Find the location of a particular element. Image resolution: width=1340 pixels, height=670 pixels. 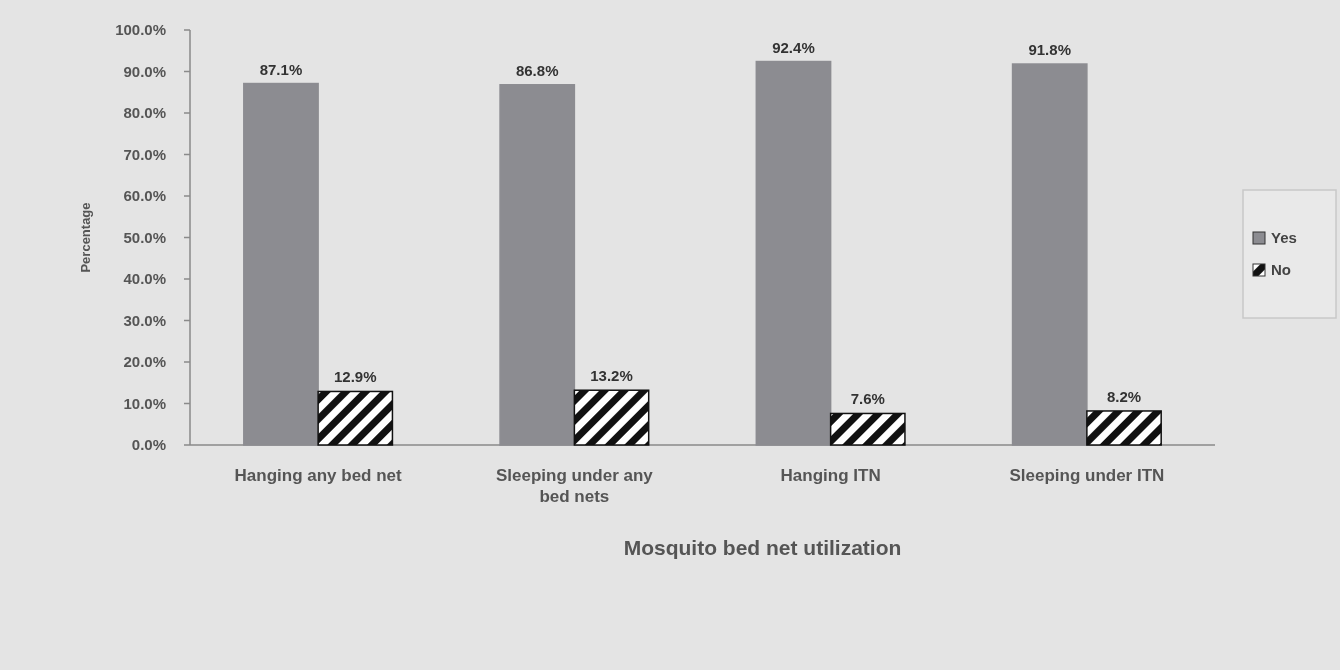

x-tick-label: Hanging any bed net is located at coordinates (318, 475).